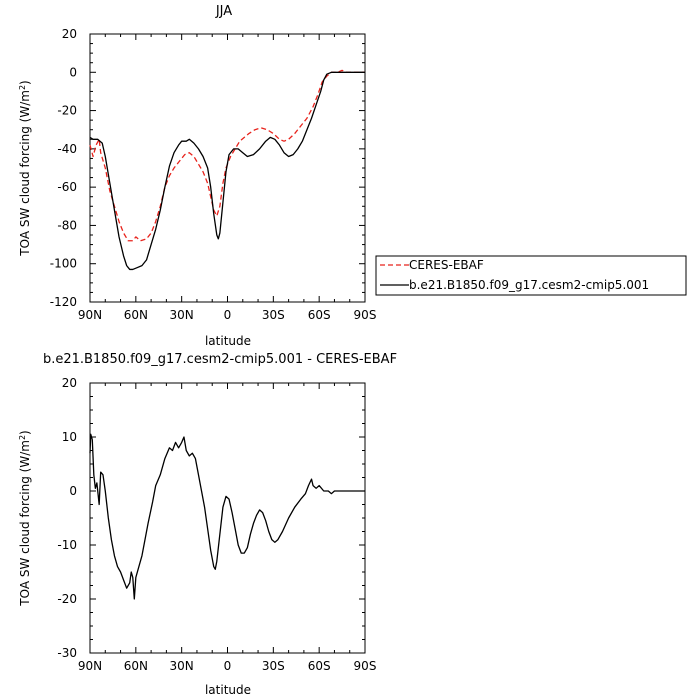 The width and height of the screenshot is (700, 700). I want to click on y-tick-label: -100, so click(63, 264).